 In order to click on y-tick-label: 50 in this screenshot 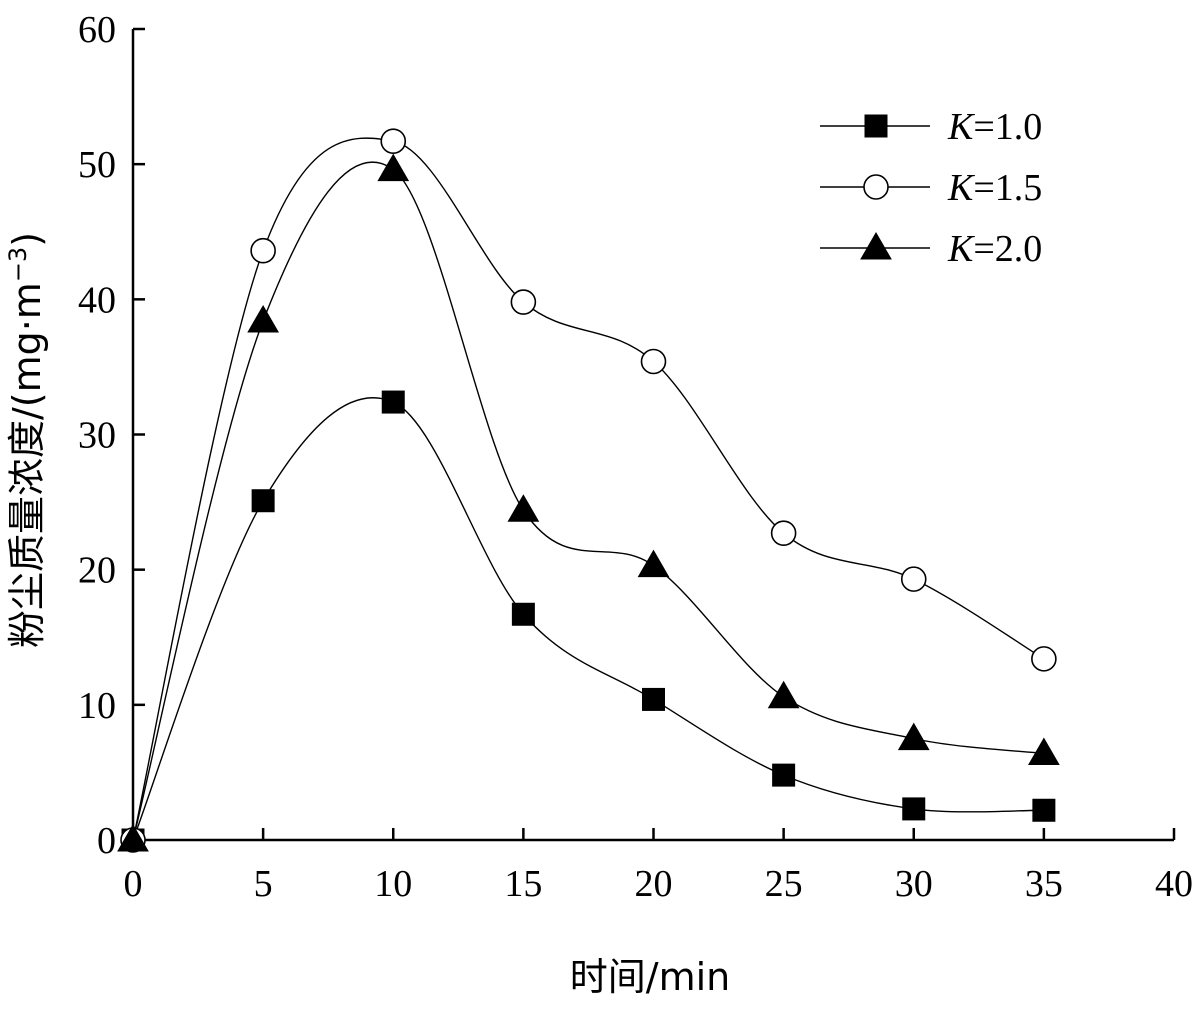, I will do `click(97, 165)`.